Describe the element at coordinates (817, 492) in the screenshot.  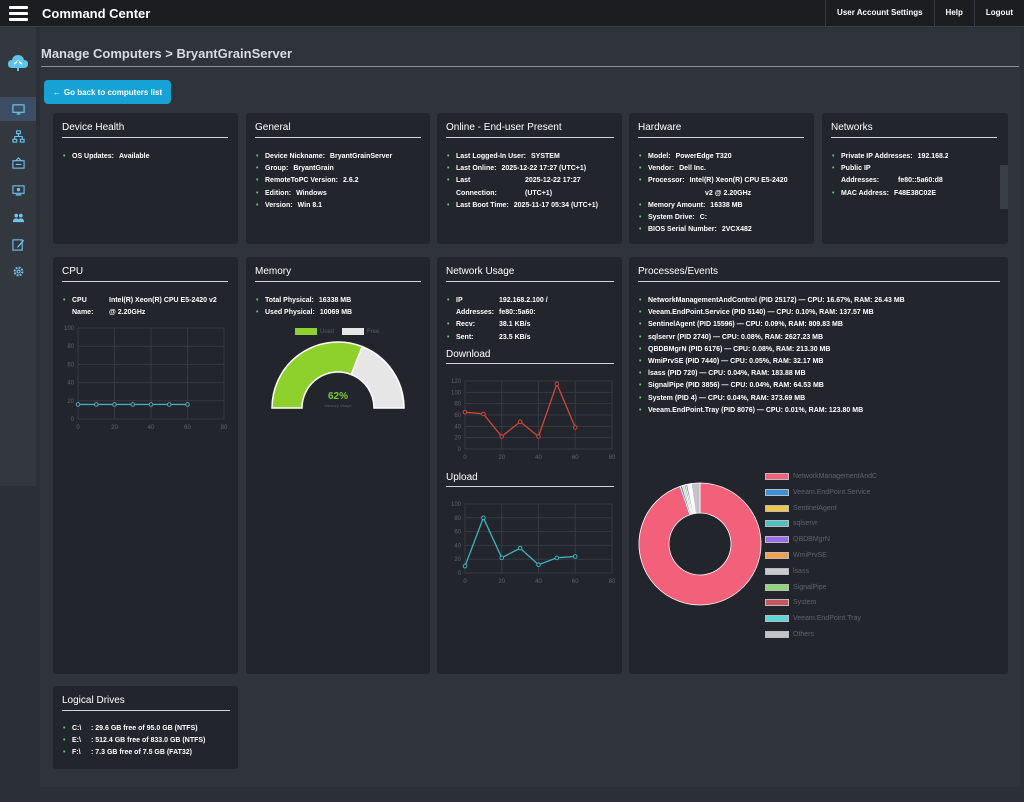
I see `legend-item: Veeam.EndPoint.Service` at that location.